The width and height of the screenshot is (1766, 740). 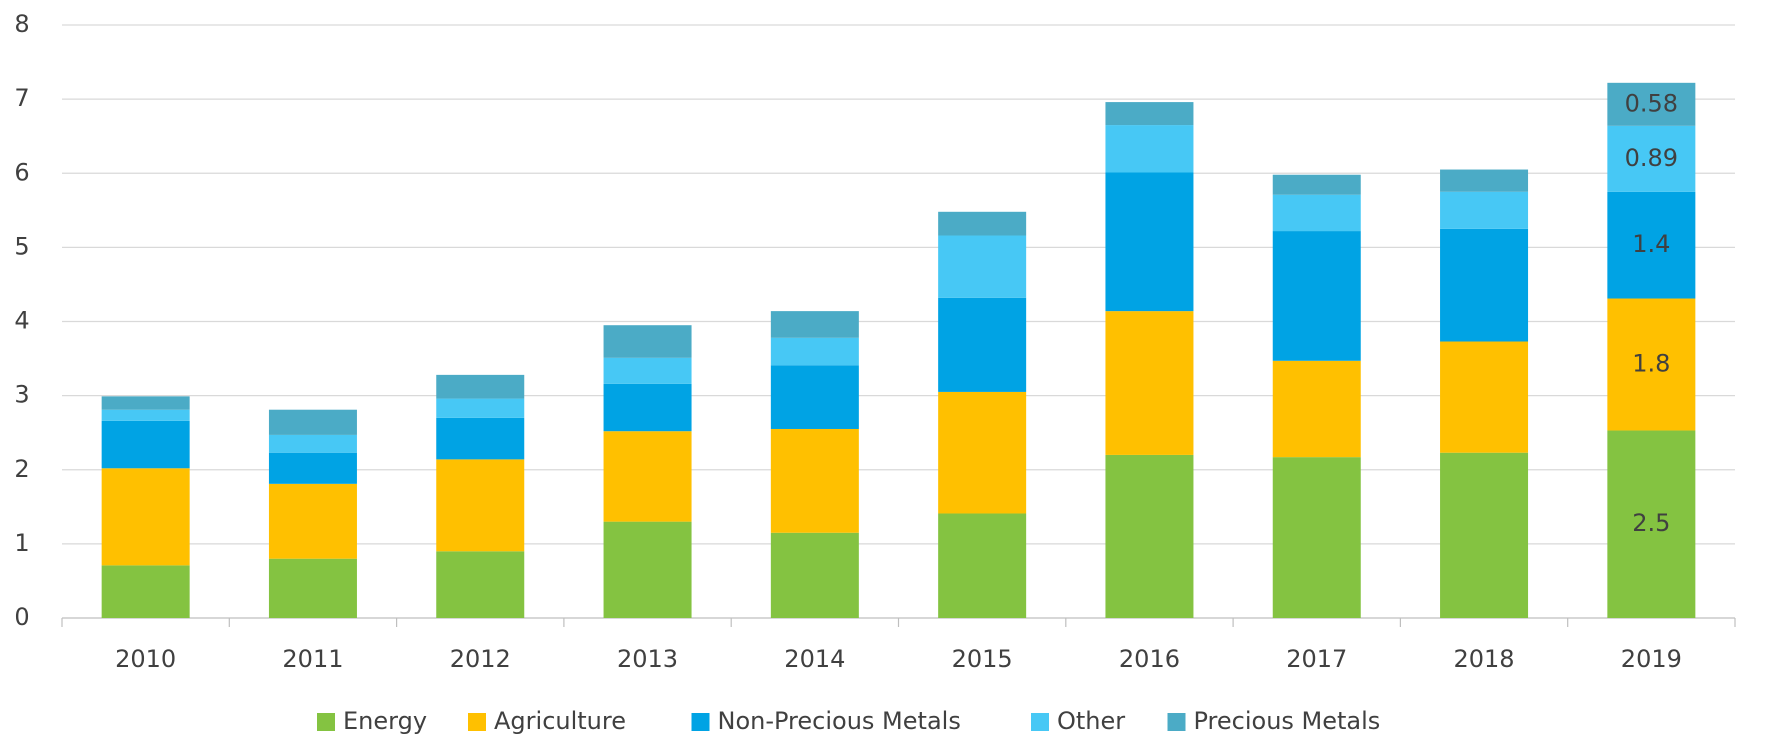 What do you see at coordinates (647, 659) in the screenshot?
I see `x-tick-label: 2013` at bounding box center [647, 659].